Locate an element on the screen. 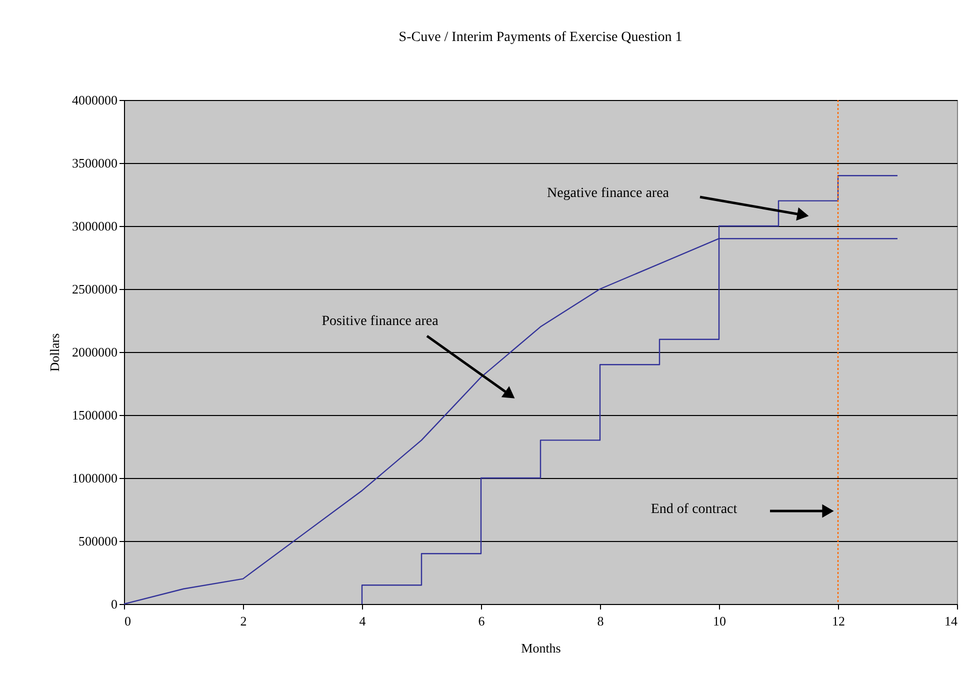 The height and width of the screenshot is (697, 961). y-tick-label: 1000000 is located at coordinates (95, 478).